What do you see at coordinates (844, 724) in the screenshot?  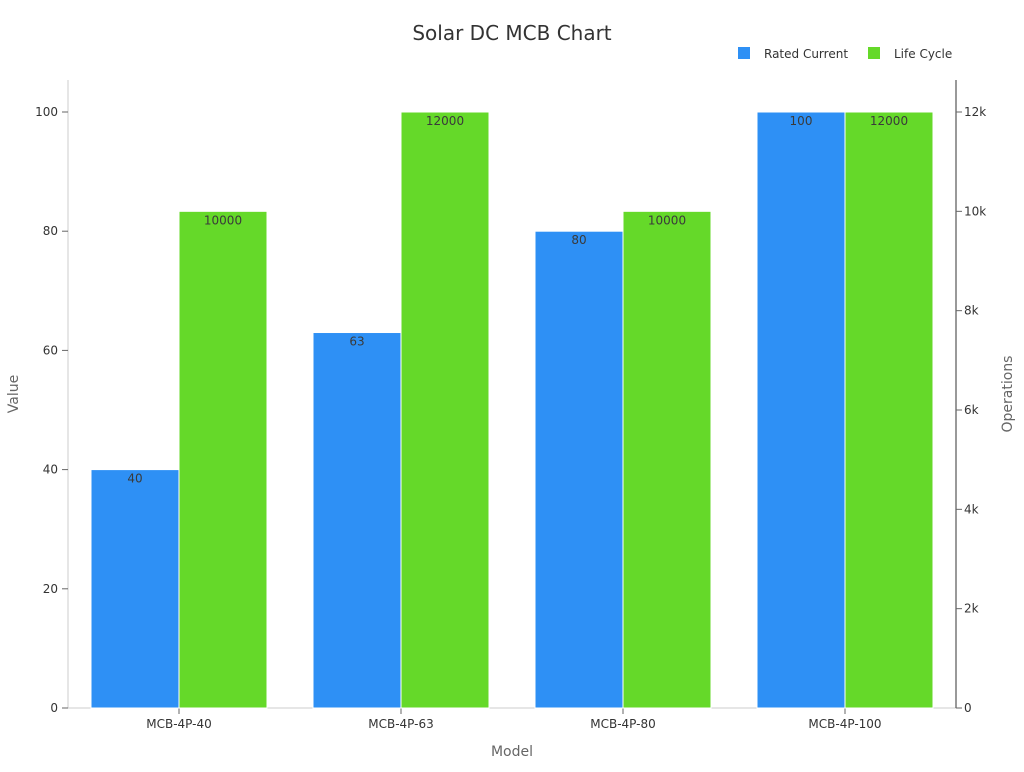 I see `x-tick-label: MCB-4P-100` at bounding box center [844, 724].